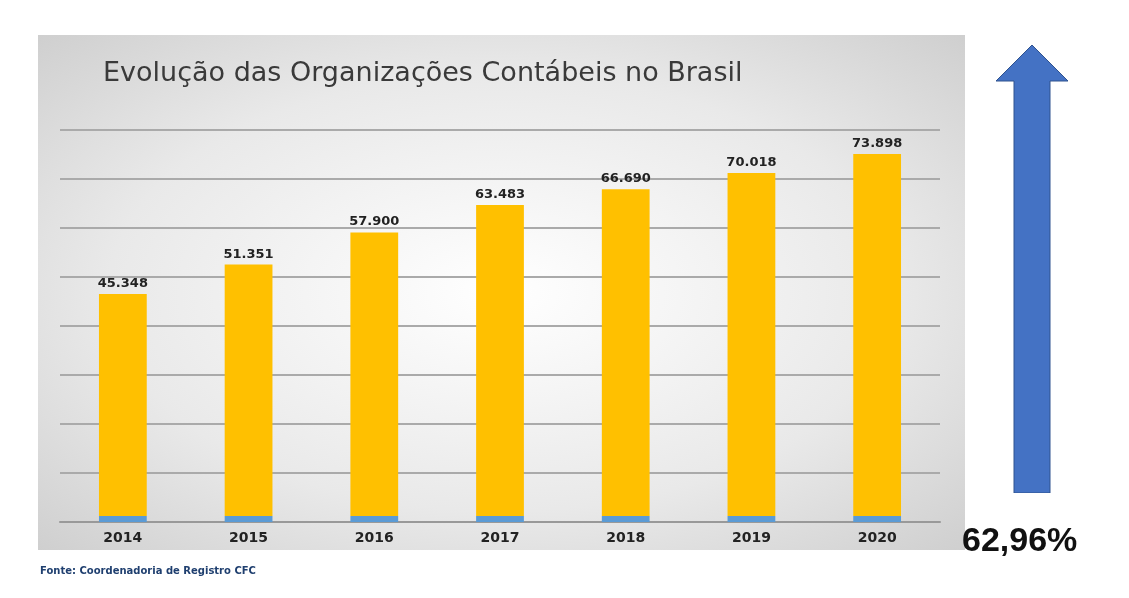 The image size is (1129, 598). What do you see at coordinates (877, 143) in the screenshot?
I see `data-label: 73.898` at bounding box center [877, 143].